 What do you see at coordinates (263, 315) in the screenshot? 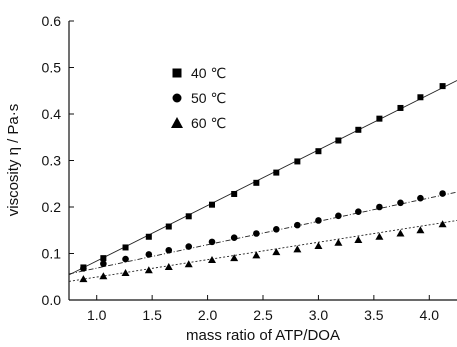
I see `x-tick-label: 2.5` at bounding box center [263, 315].